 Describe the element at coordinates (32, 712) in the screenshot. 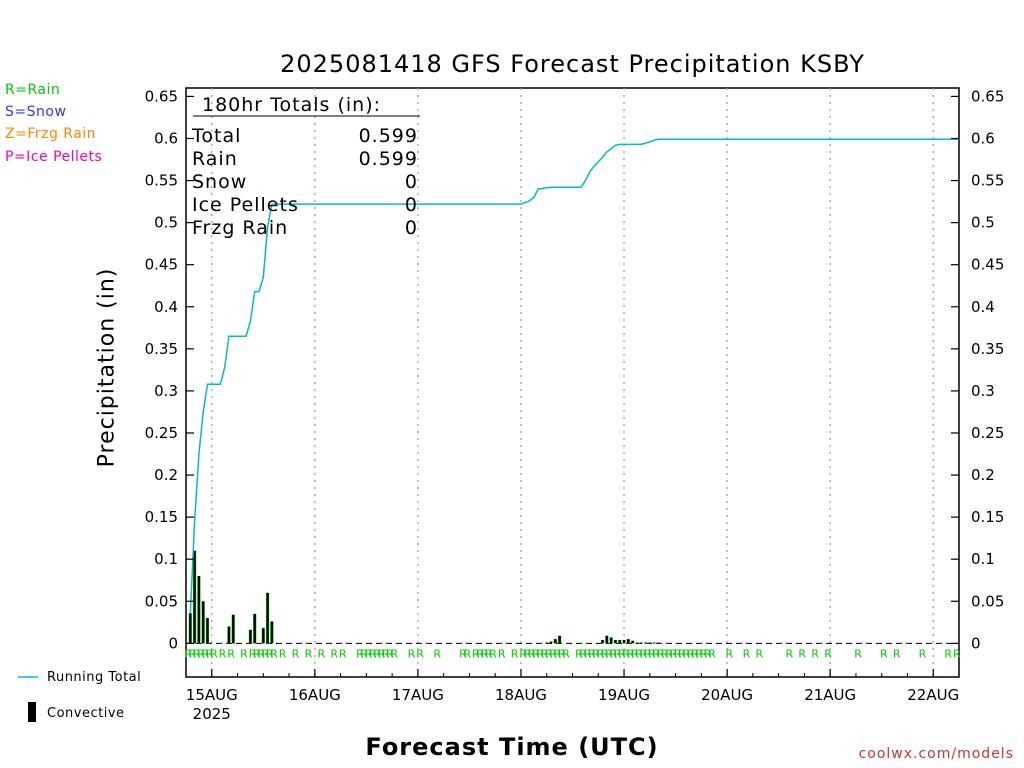

I see `convective-legend-swatch` at that location.